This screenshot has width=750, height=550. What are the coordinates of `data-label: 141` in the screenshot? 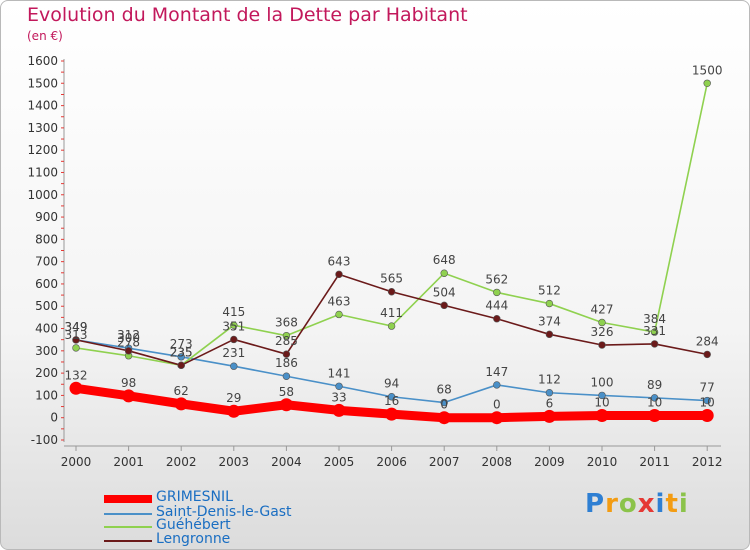 It's located at (339, 373).